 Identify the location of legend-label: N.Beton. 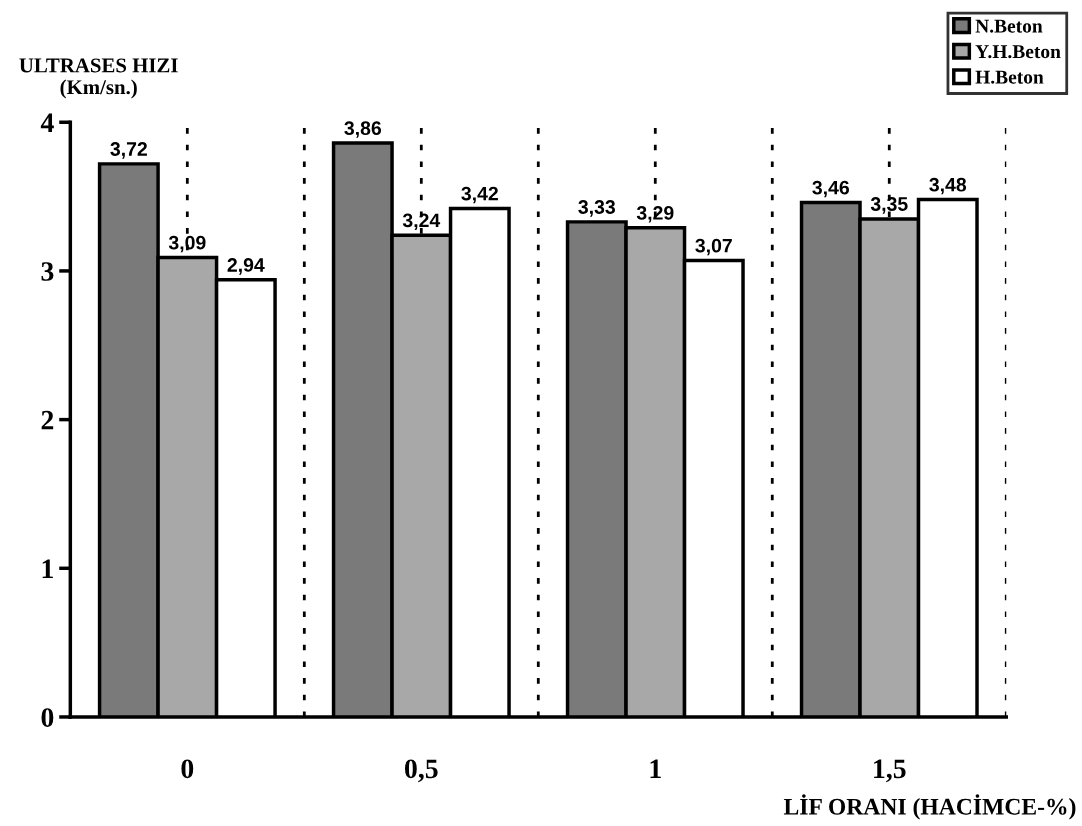
(1009, 26).